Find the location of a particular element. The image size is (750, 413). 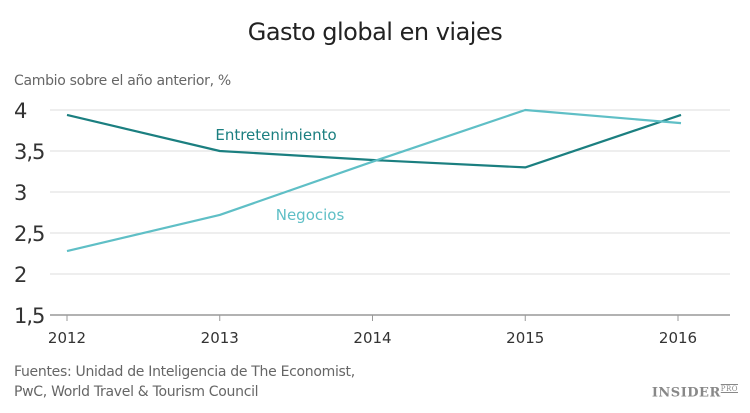

x-tick-label: 2014 is located at coordinates (372, 338).